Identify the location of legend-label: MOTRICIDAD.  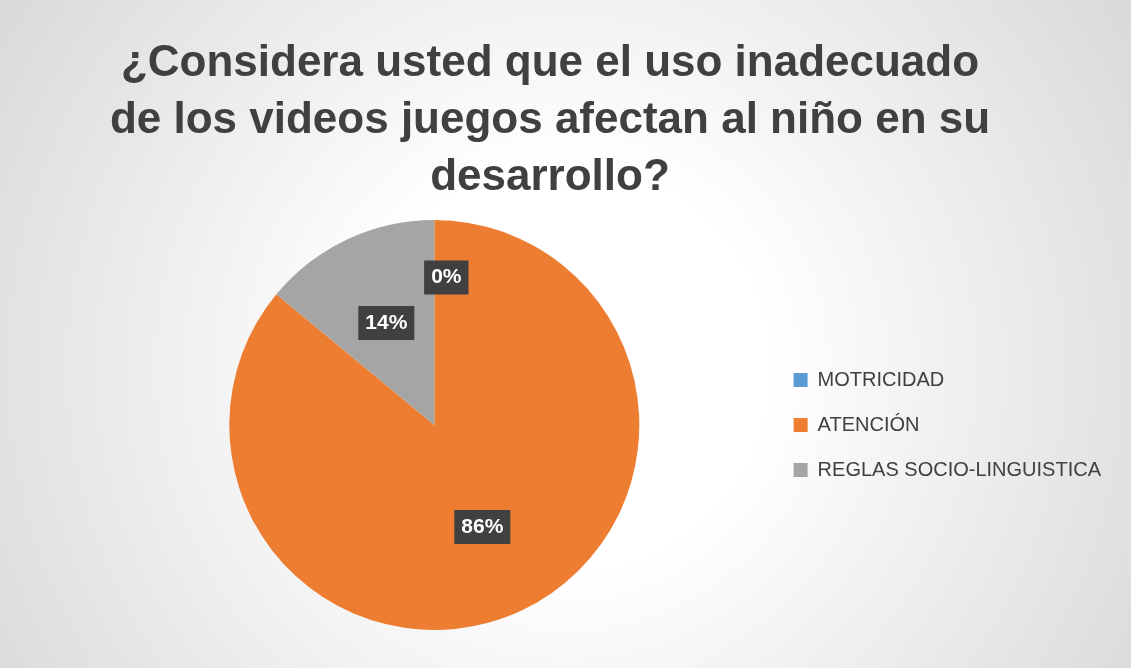
(881, 378).